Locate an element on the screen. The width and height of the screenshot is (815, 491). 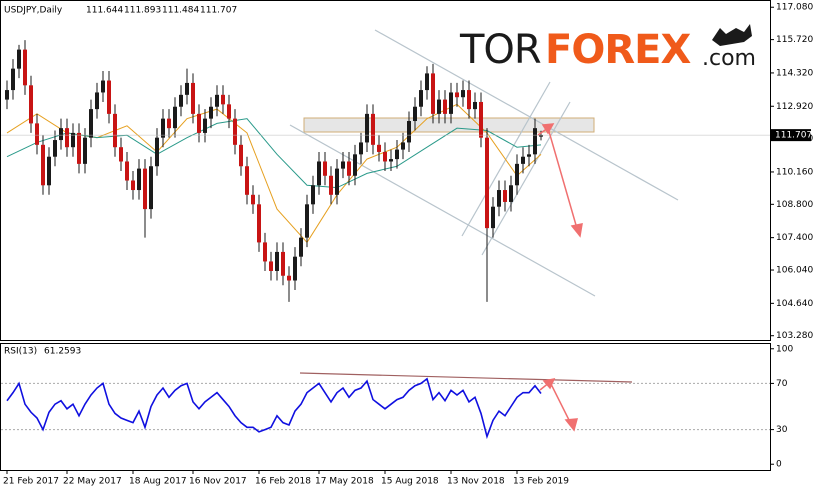
y-tick-label: 110.160 is located at coordinates (794, 172).